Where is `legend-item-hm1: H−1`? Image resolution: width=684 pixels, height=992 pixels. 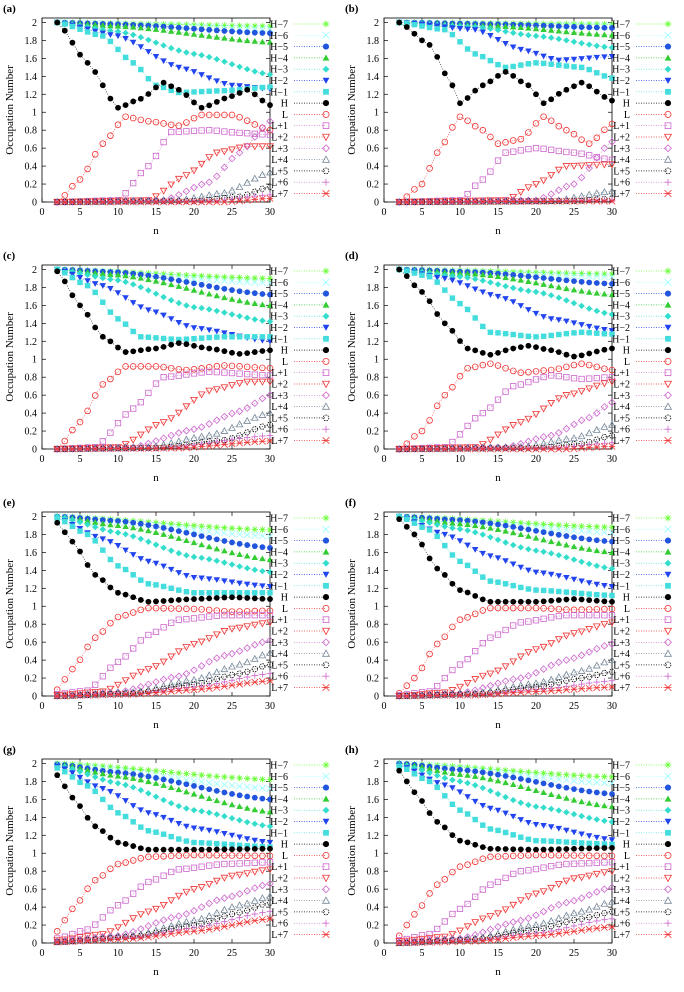
legend-item-hm1: H−1 is located at coordinates (641, 92).